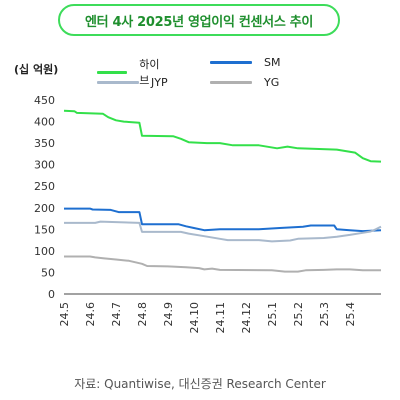  What do you see at coordinates (44, 165) in the screenshot?
I see `y-tick-label: 300` at bounding box center [44, 165].